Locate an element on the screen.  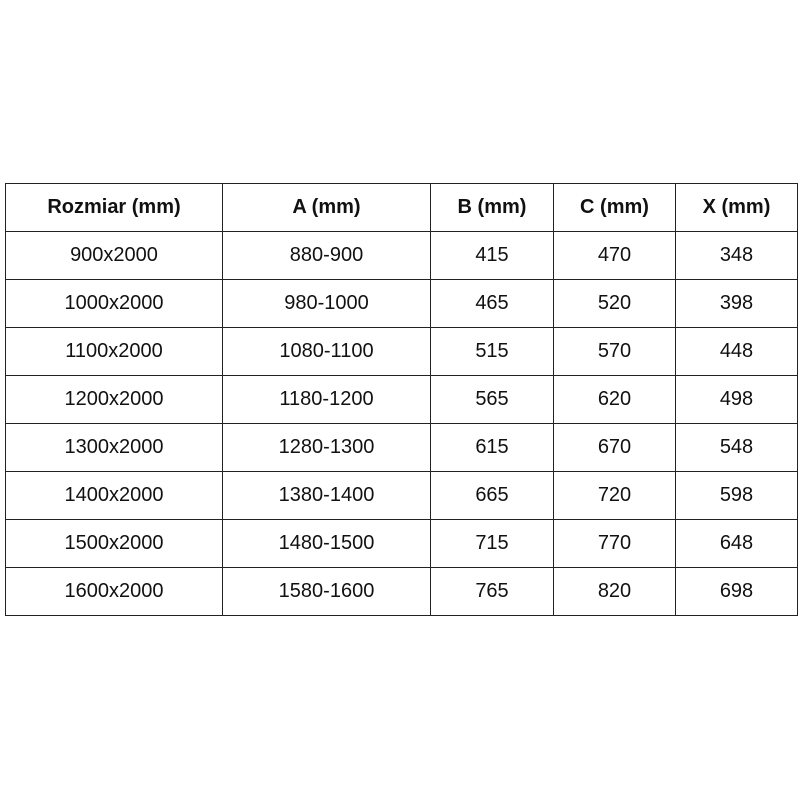
cell-c: 620 is located at coordinates (614, 399).